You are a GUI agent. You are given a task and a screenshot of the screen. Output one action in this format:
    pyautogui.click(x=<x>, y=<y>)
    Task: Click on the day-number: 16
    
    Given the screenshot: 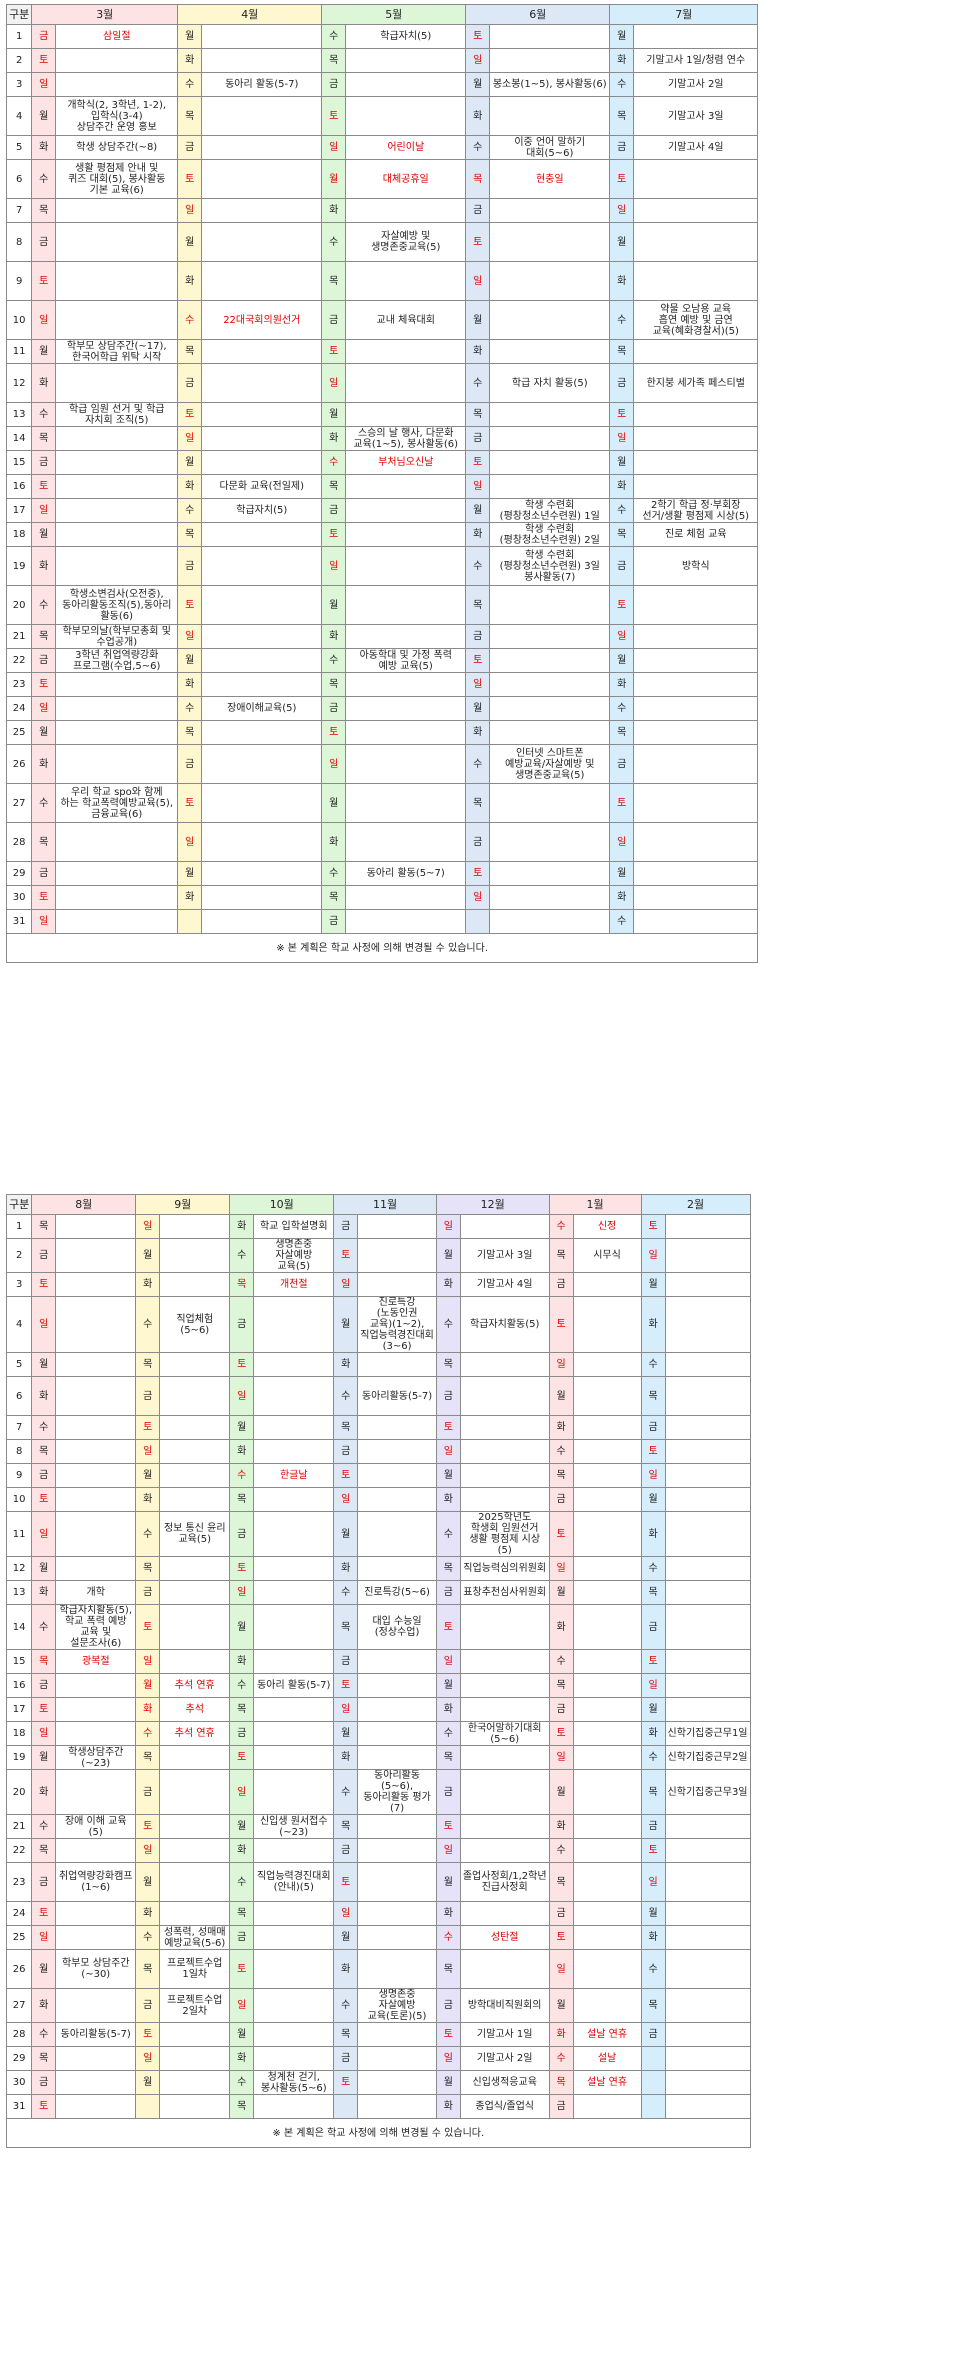 What is the action you would take?
    pyautogui.click(x=19, y=486)
    